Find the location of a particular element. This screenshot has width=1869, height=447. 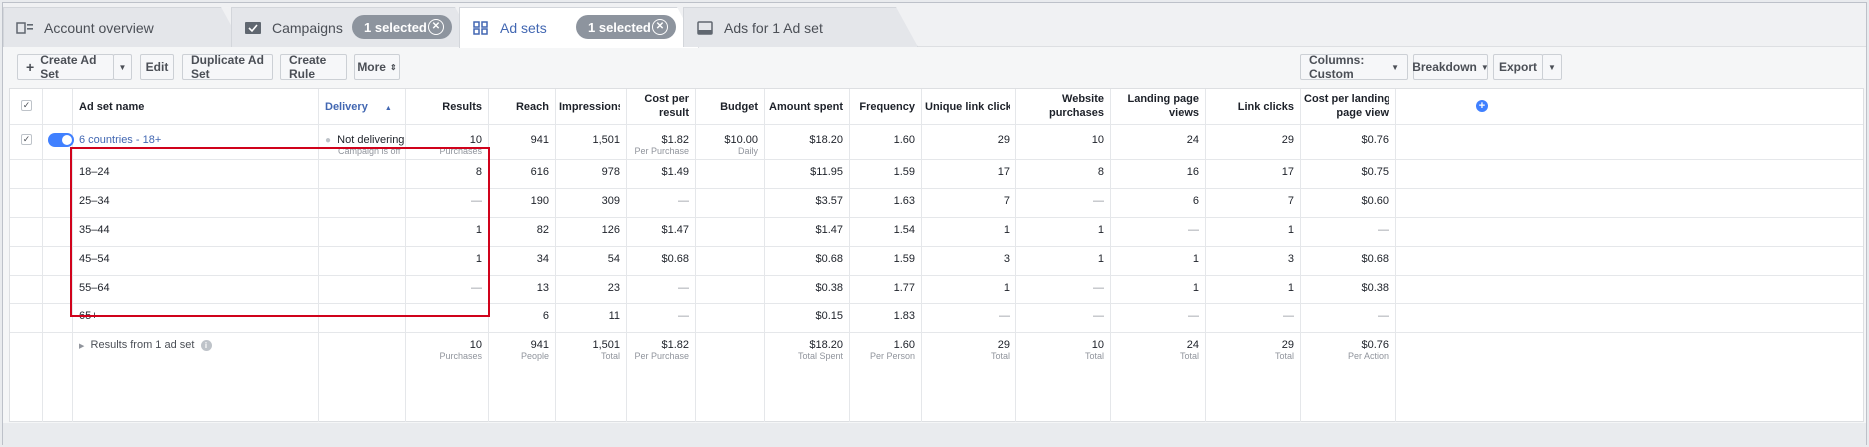

updown-icon: ⇕ is located at coordinates (393, 67).